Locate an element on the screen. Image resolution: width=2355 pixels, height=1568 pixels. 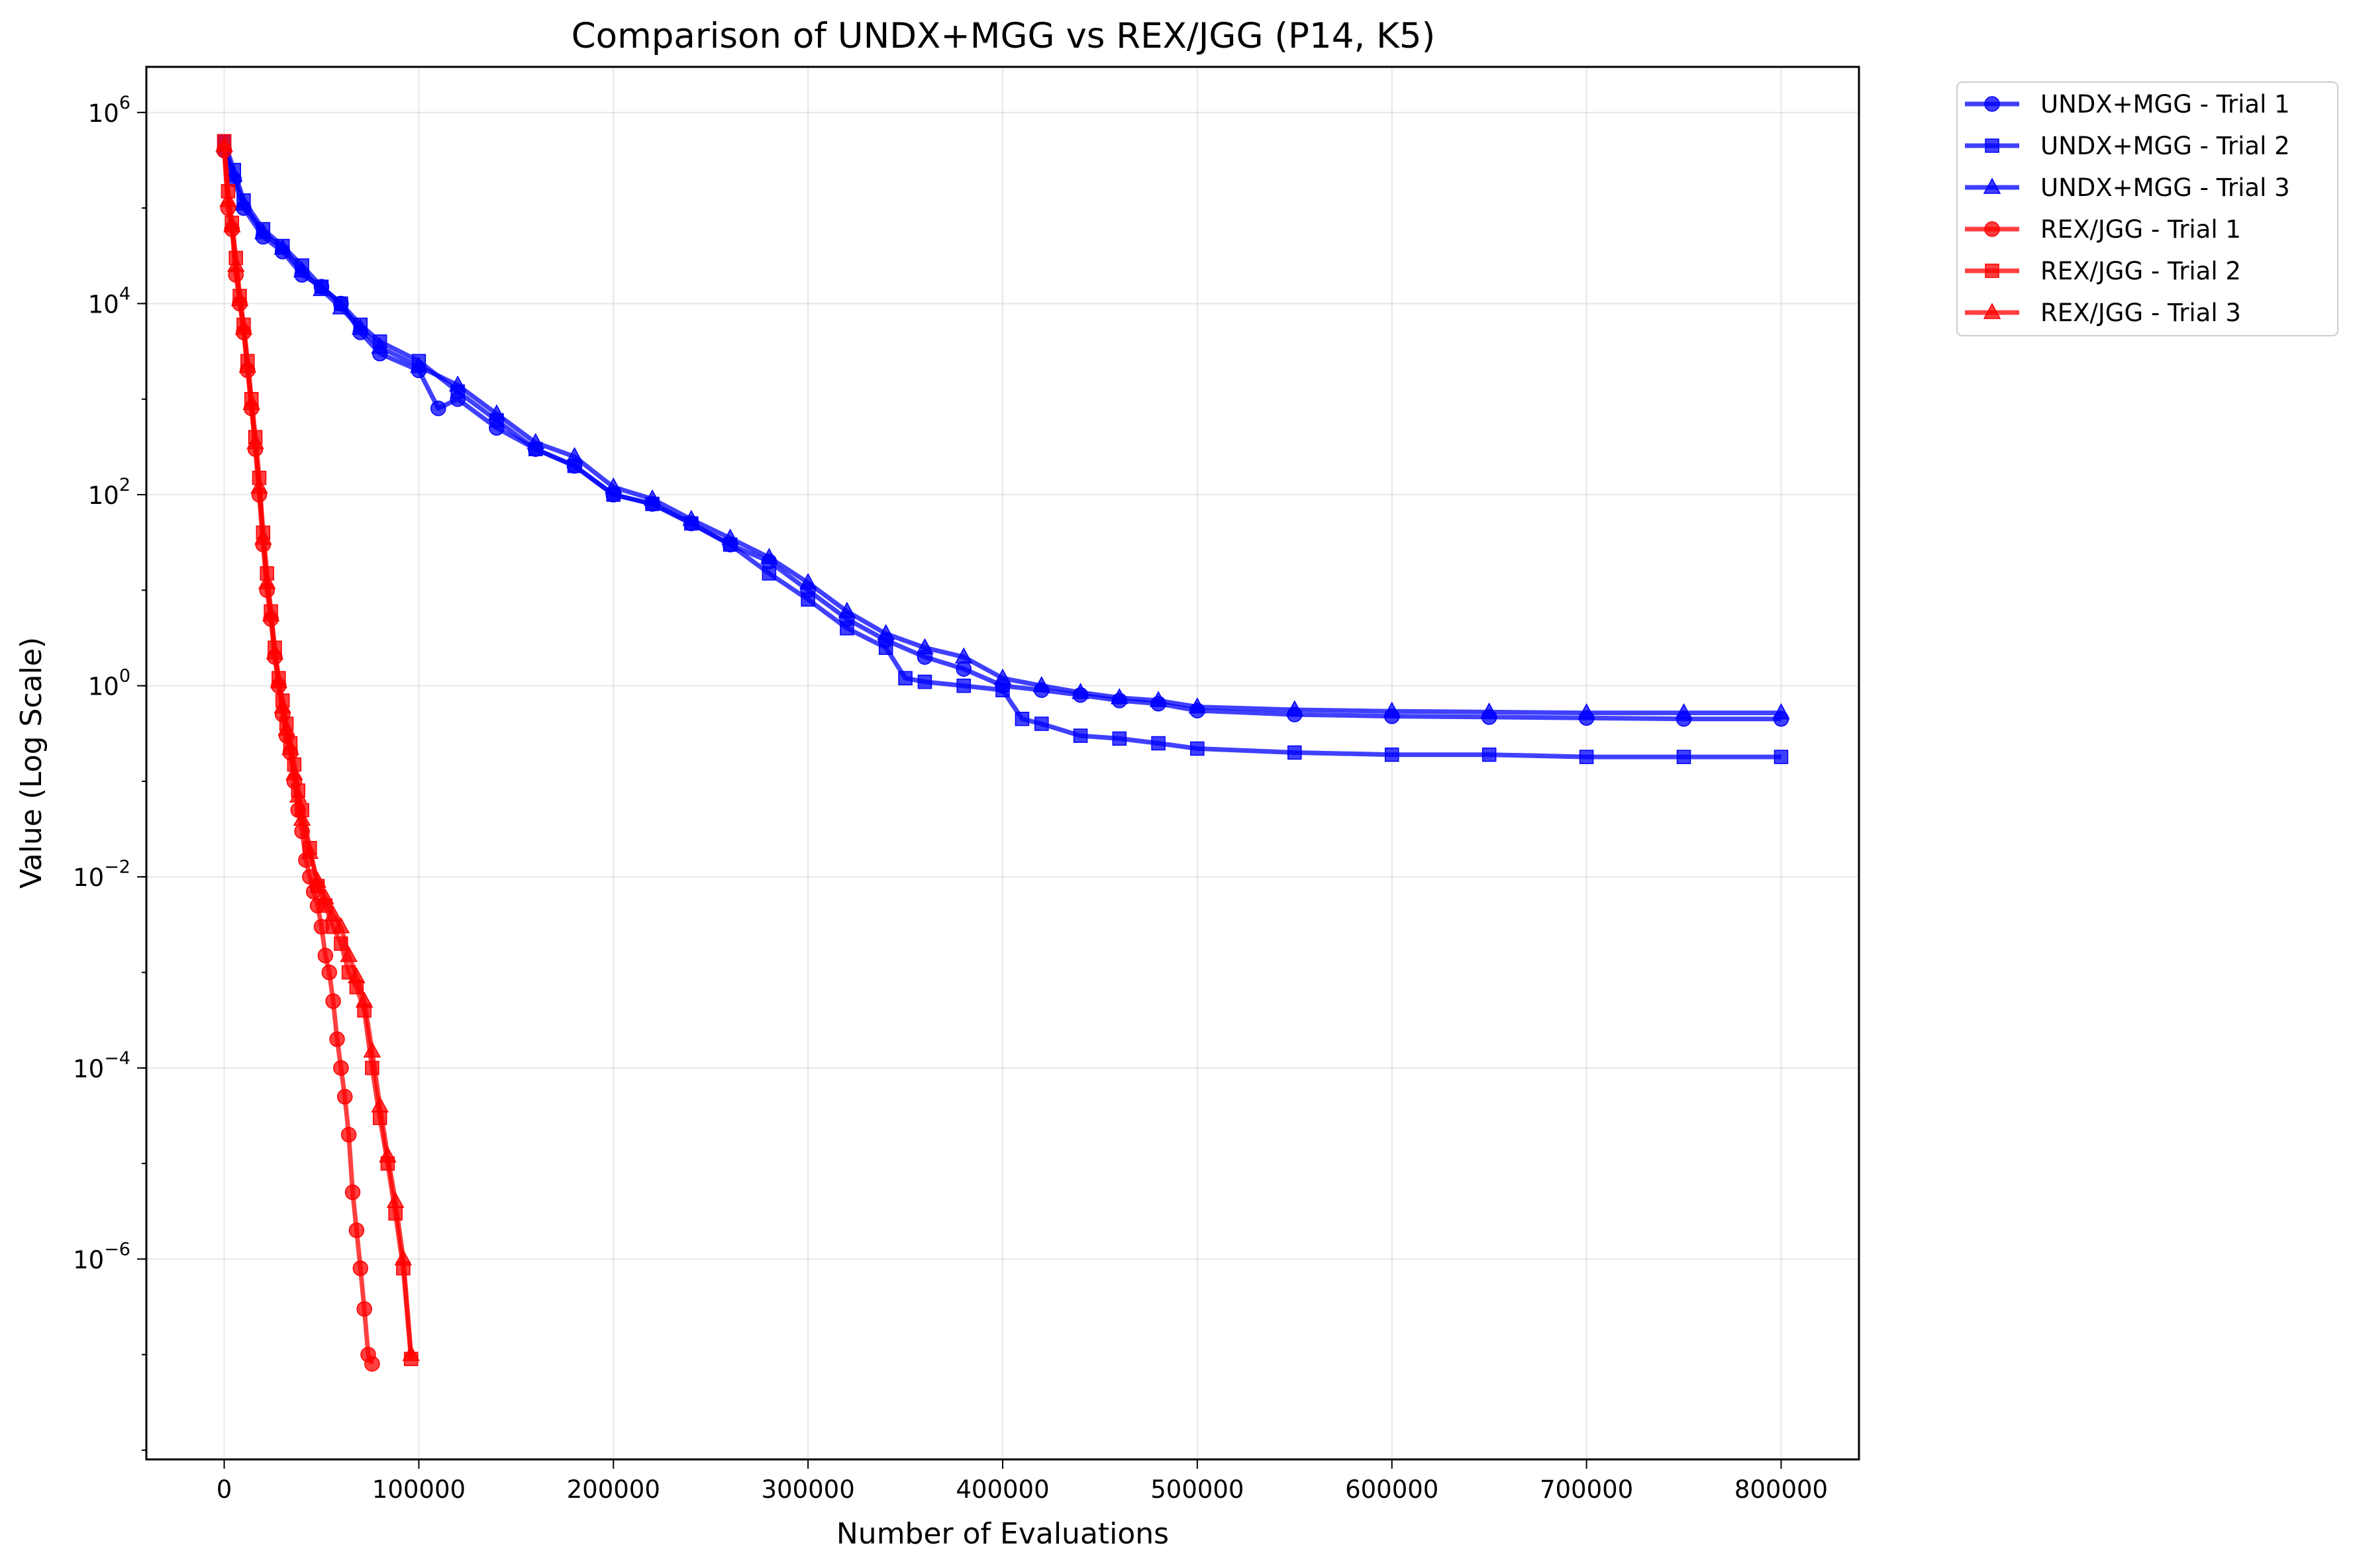
legend-entry: UNDX+MGG - Trial 3 is located at coordinates (2127, 187).